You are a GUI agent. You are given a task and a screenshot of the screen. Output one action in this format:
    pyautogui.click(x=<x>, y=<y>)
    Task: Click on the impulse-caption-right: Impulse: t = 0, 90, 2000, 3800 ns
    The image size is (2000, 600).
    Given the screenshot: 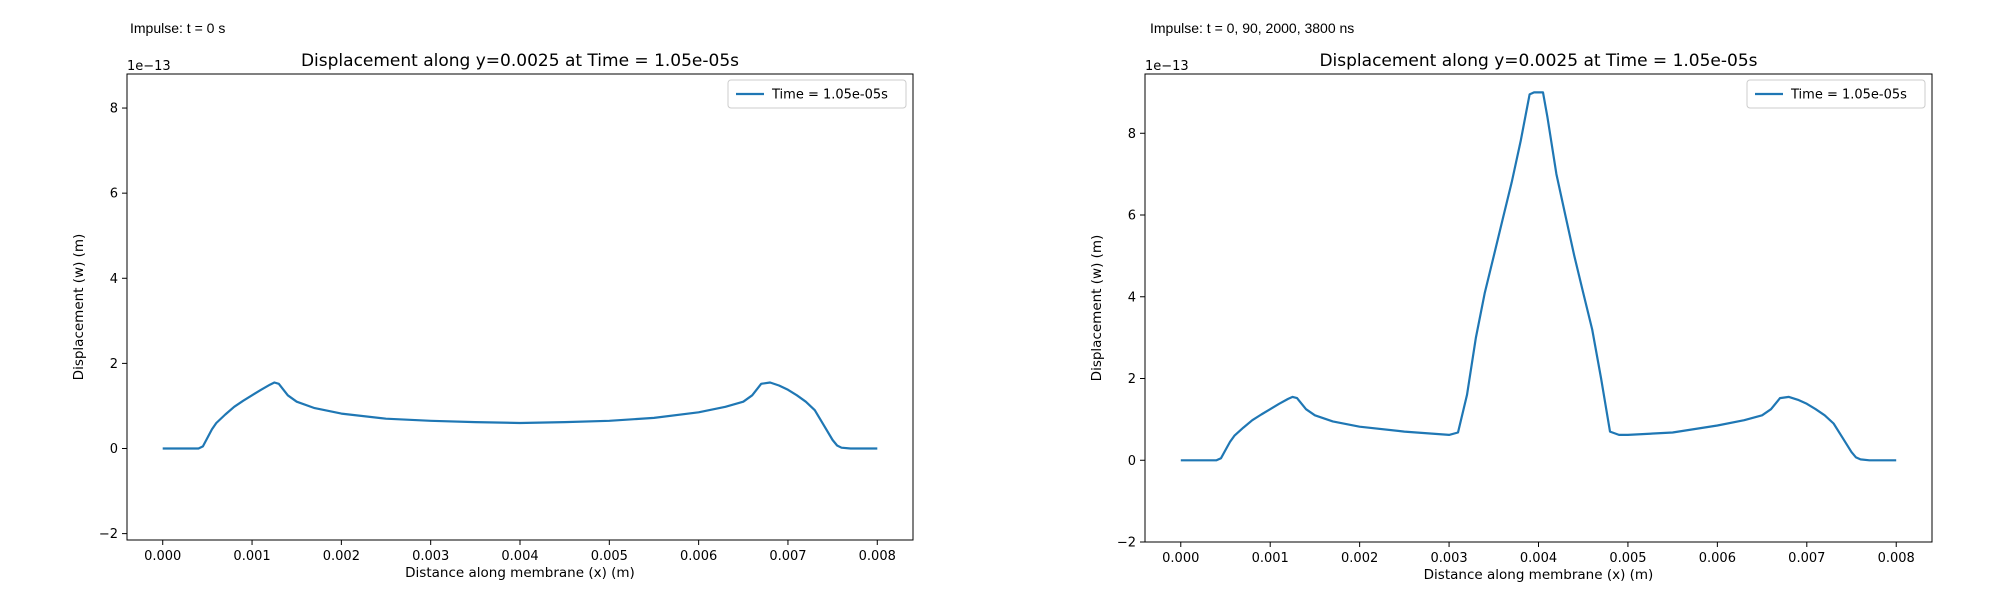 What is the action you would take?
    pyautogui.click(x=1252, y=28)
    